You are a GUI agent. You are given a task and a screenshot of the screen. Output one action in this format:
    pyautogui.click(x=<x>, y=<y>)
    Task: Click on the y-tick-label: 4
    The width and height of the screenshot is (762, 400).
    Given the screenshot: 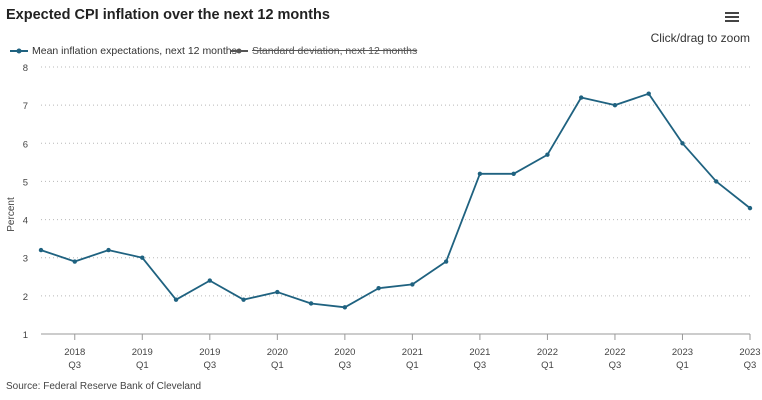 What is the action you would take?
    pyautogui.click(x=25, y=221)
    